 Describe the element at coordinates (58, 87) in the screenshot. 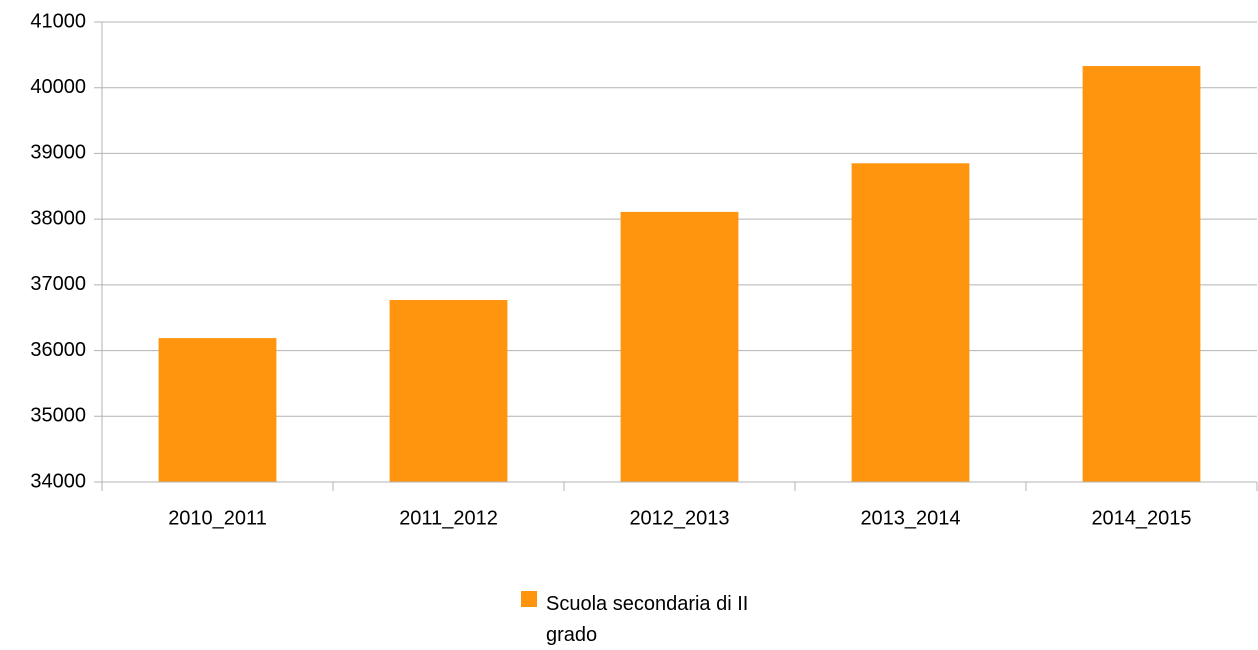

I see `y-tick-label: 40000` at that location.